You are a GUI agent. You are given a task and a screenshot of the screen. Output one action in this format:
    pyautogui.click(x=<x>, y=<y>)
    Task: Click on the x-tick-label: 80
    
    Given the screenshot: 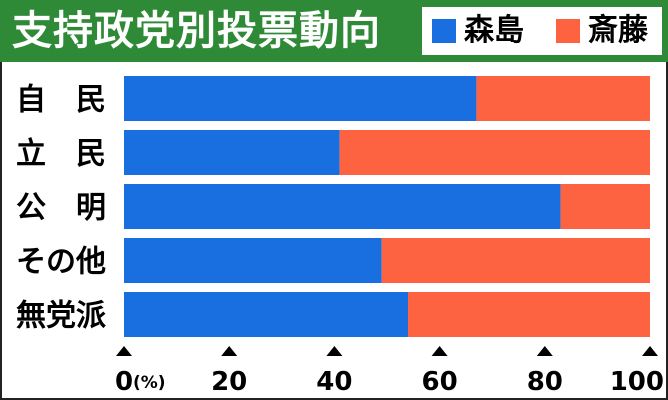 What is the action you would take?
    pyautogui.click(x=545, y=382)
    